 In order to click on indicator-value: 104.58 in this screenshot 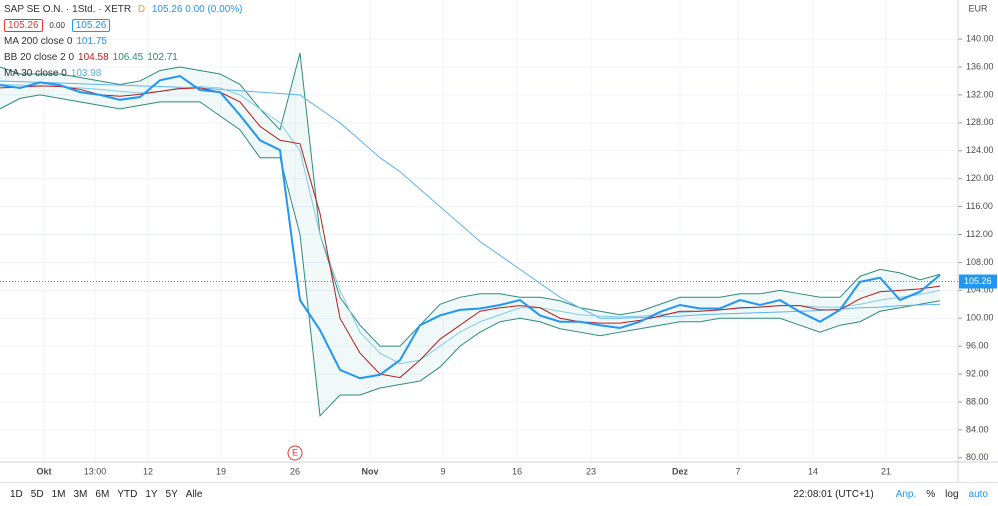, I will do `click(93, 57)`.